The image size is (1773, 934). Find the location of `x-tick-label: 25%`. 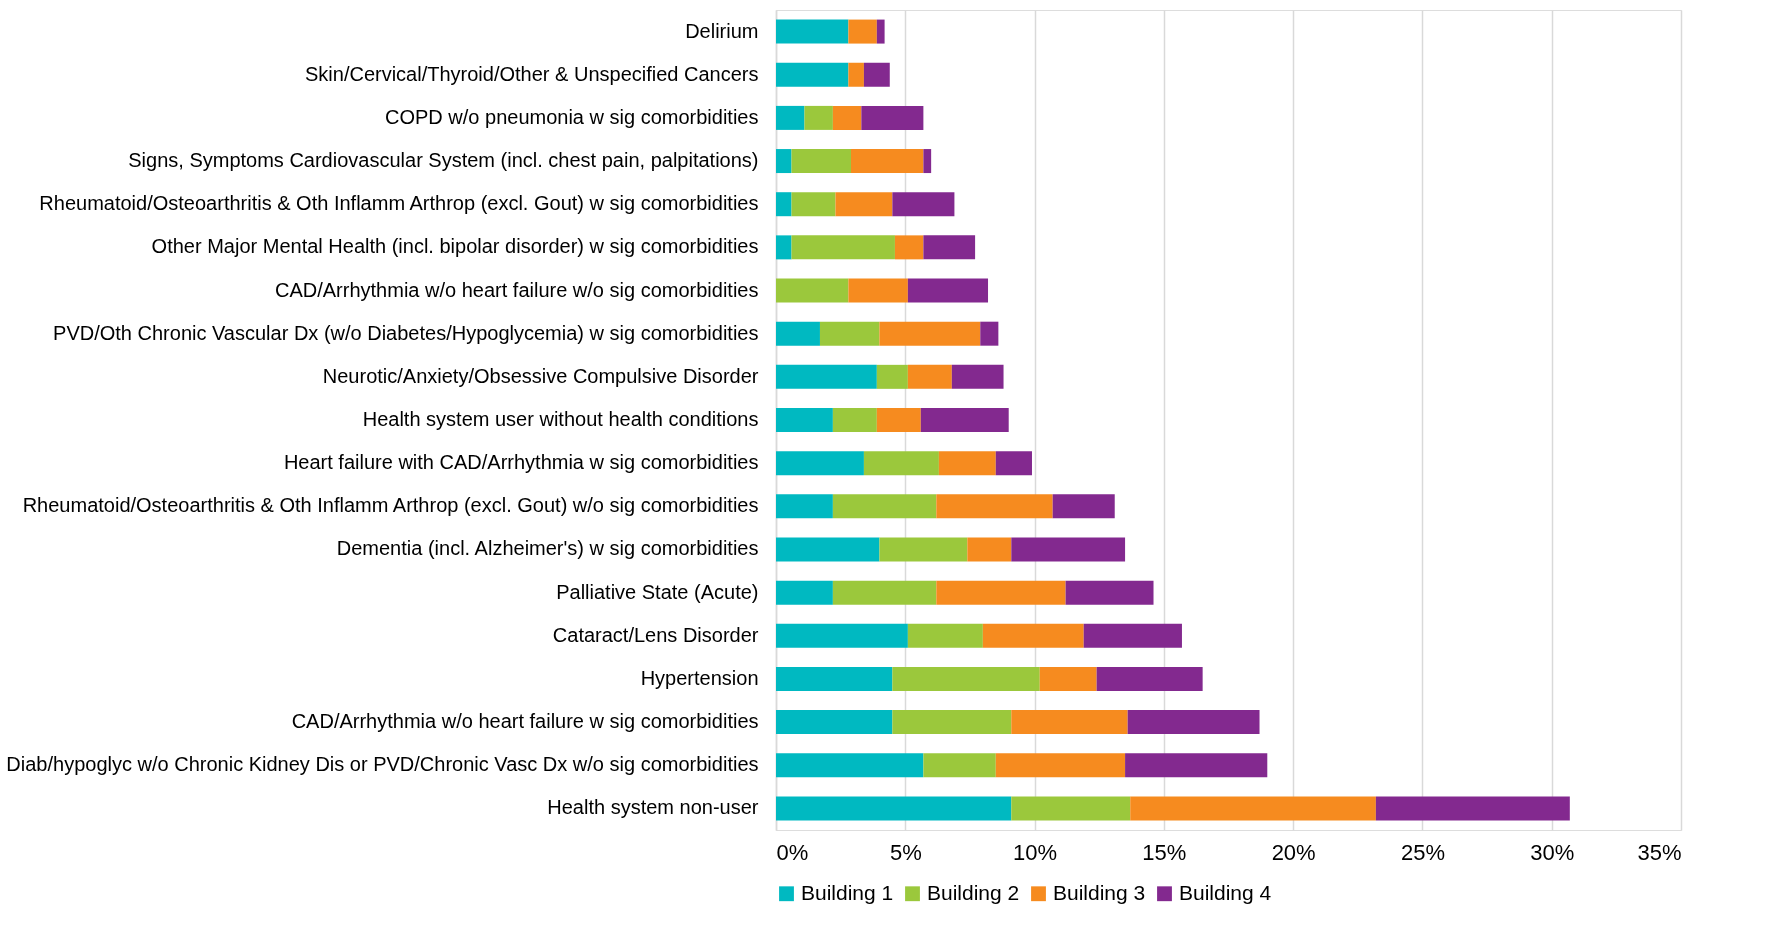

x-tick-label: 25% is located at coordinates (1422, 852).